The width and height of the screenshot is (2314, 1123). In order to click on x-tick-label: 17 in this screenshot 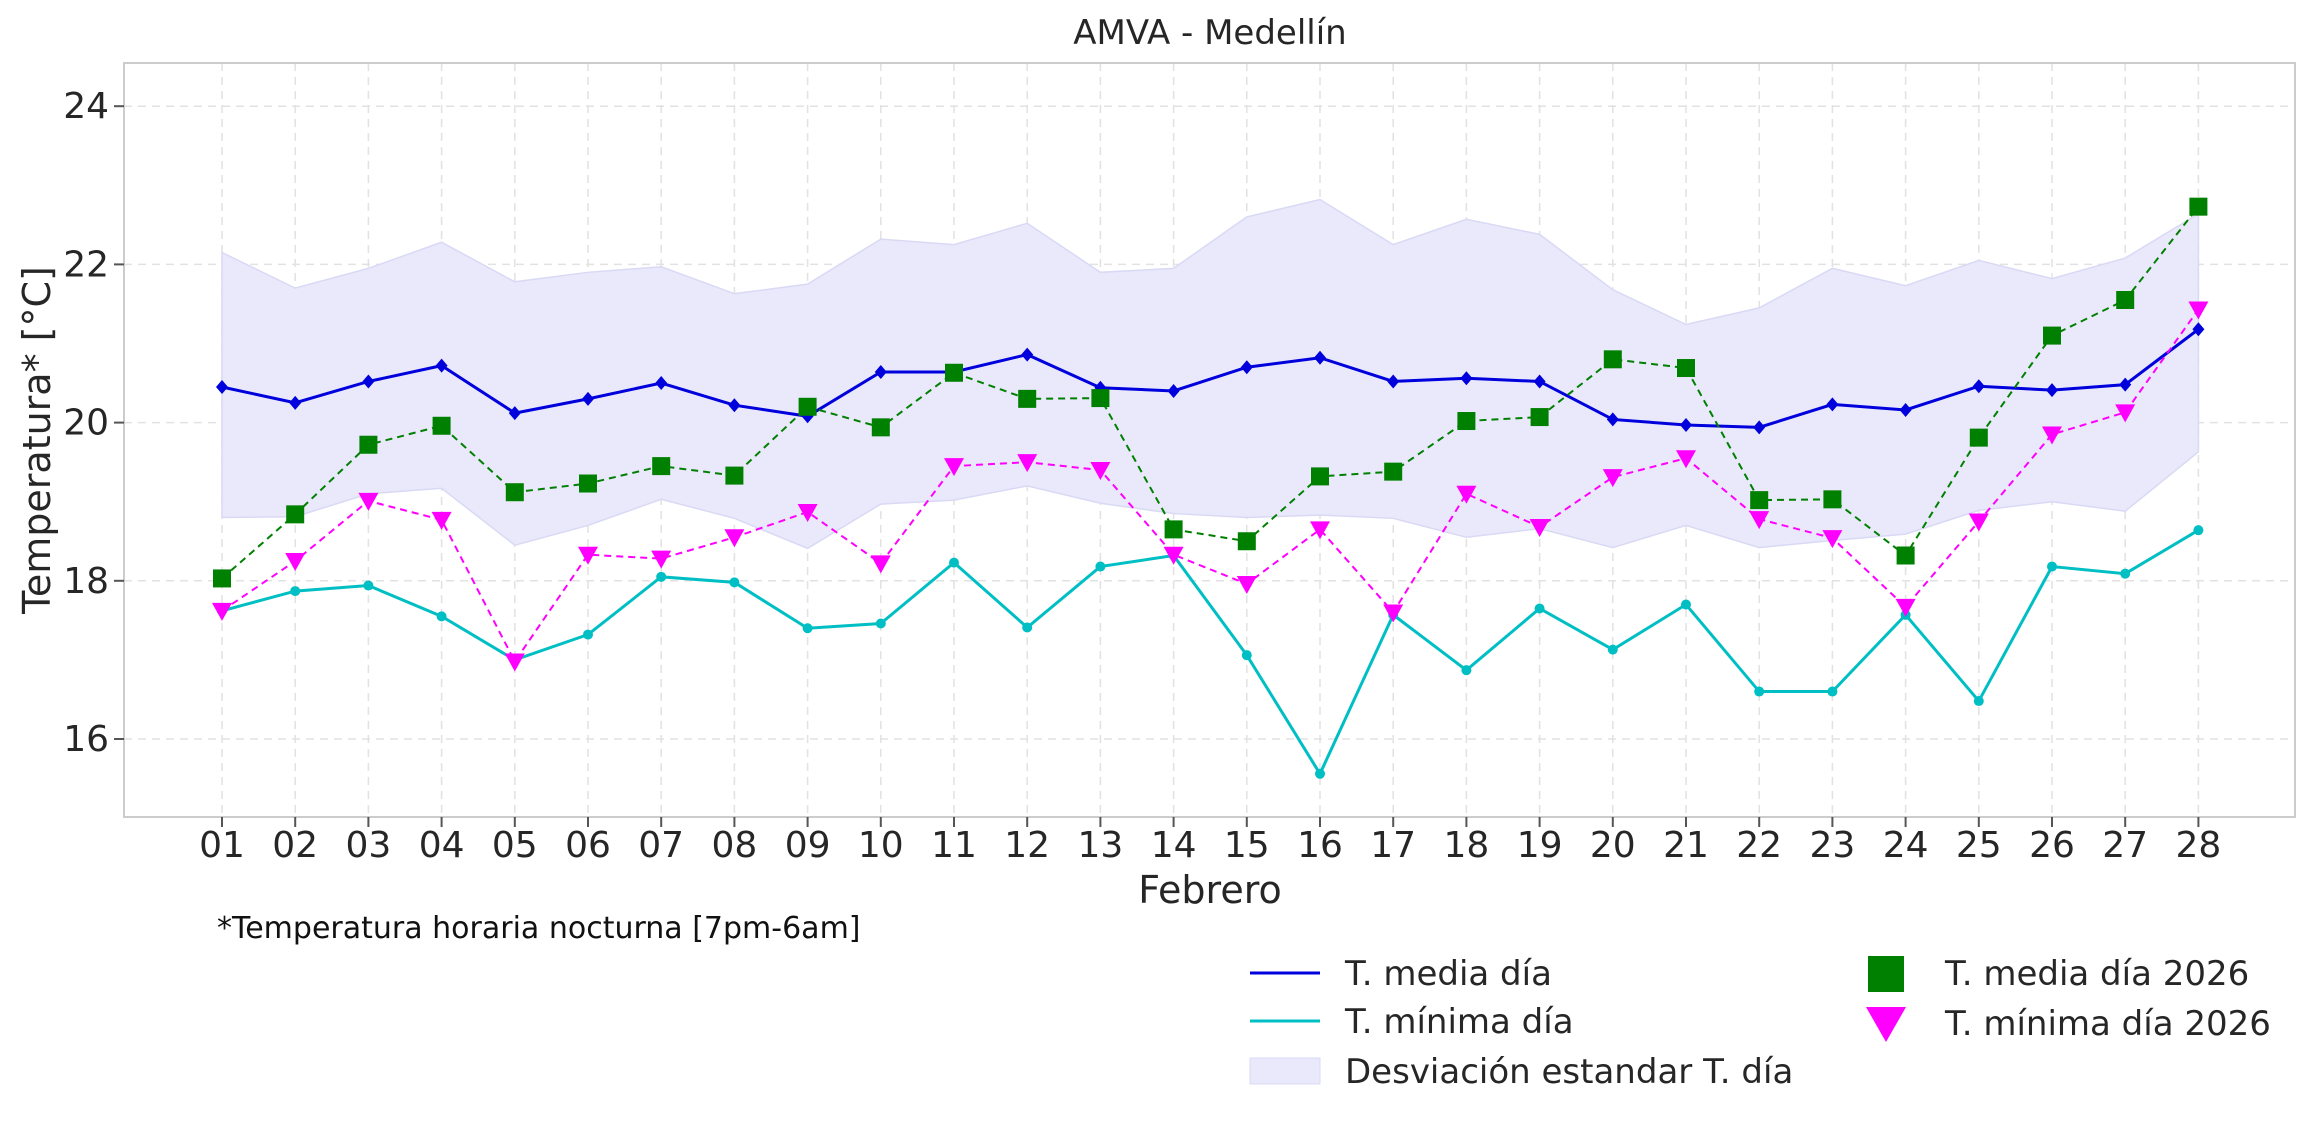, I will do `click(1393, 845)`.